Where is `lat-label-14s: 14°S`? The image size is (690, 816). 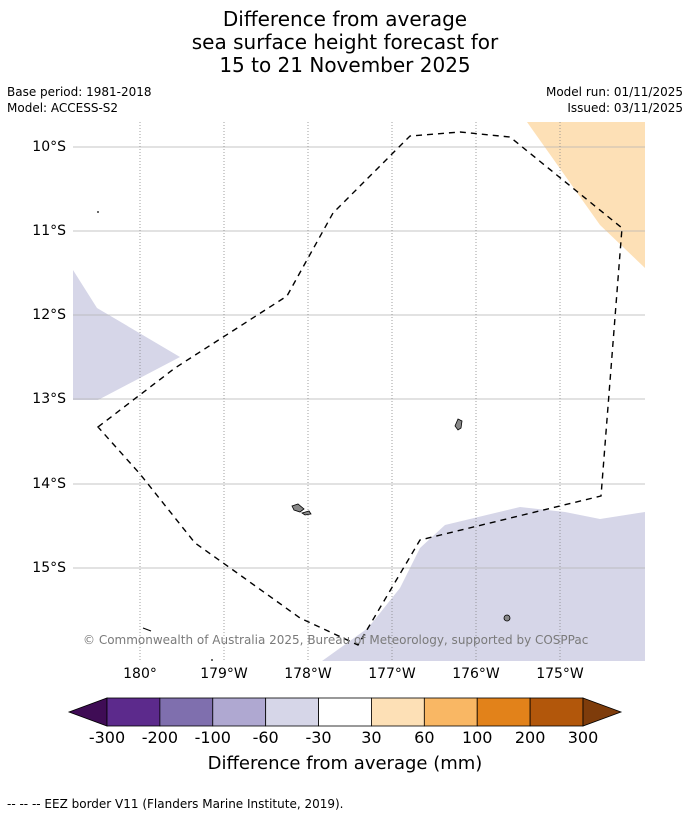
lat-label-14s: 14°S is located at coordinates (49, 484).